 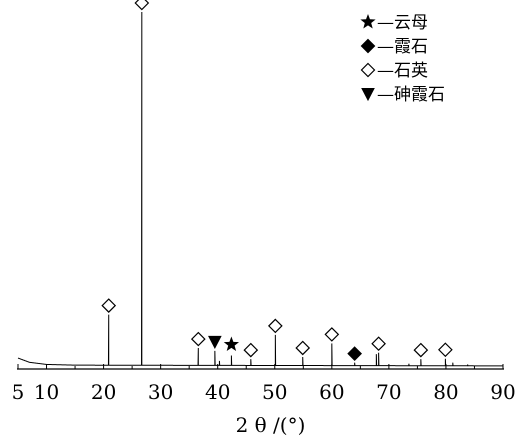 What do you see at coordinates (231, 344) in the screenshot?
I see `phase-marker-star-icon` at bounding box center [231, 344].